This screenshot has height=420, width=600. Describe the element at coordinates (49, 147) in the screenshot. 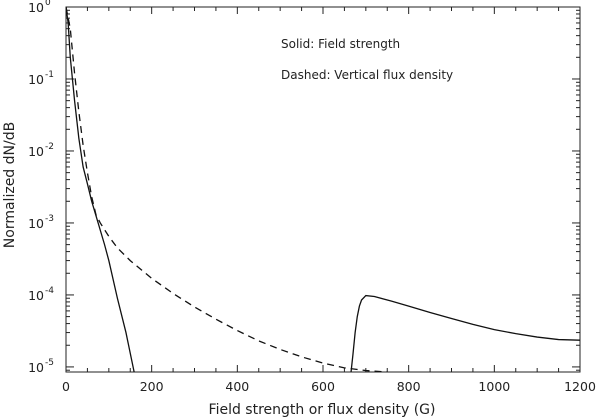

I see `y-tick-exponent: -2` at that location.